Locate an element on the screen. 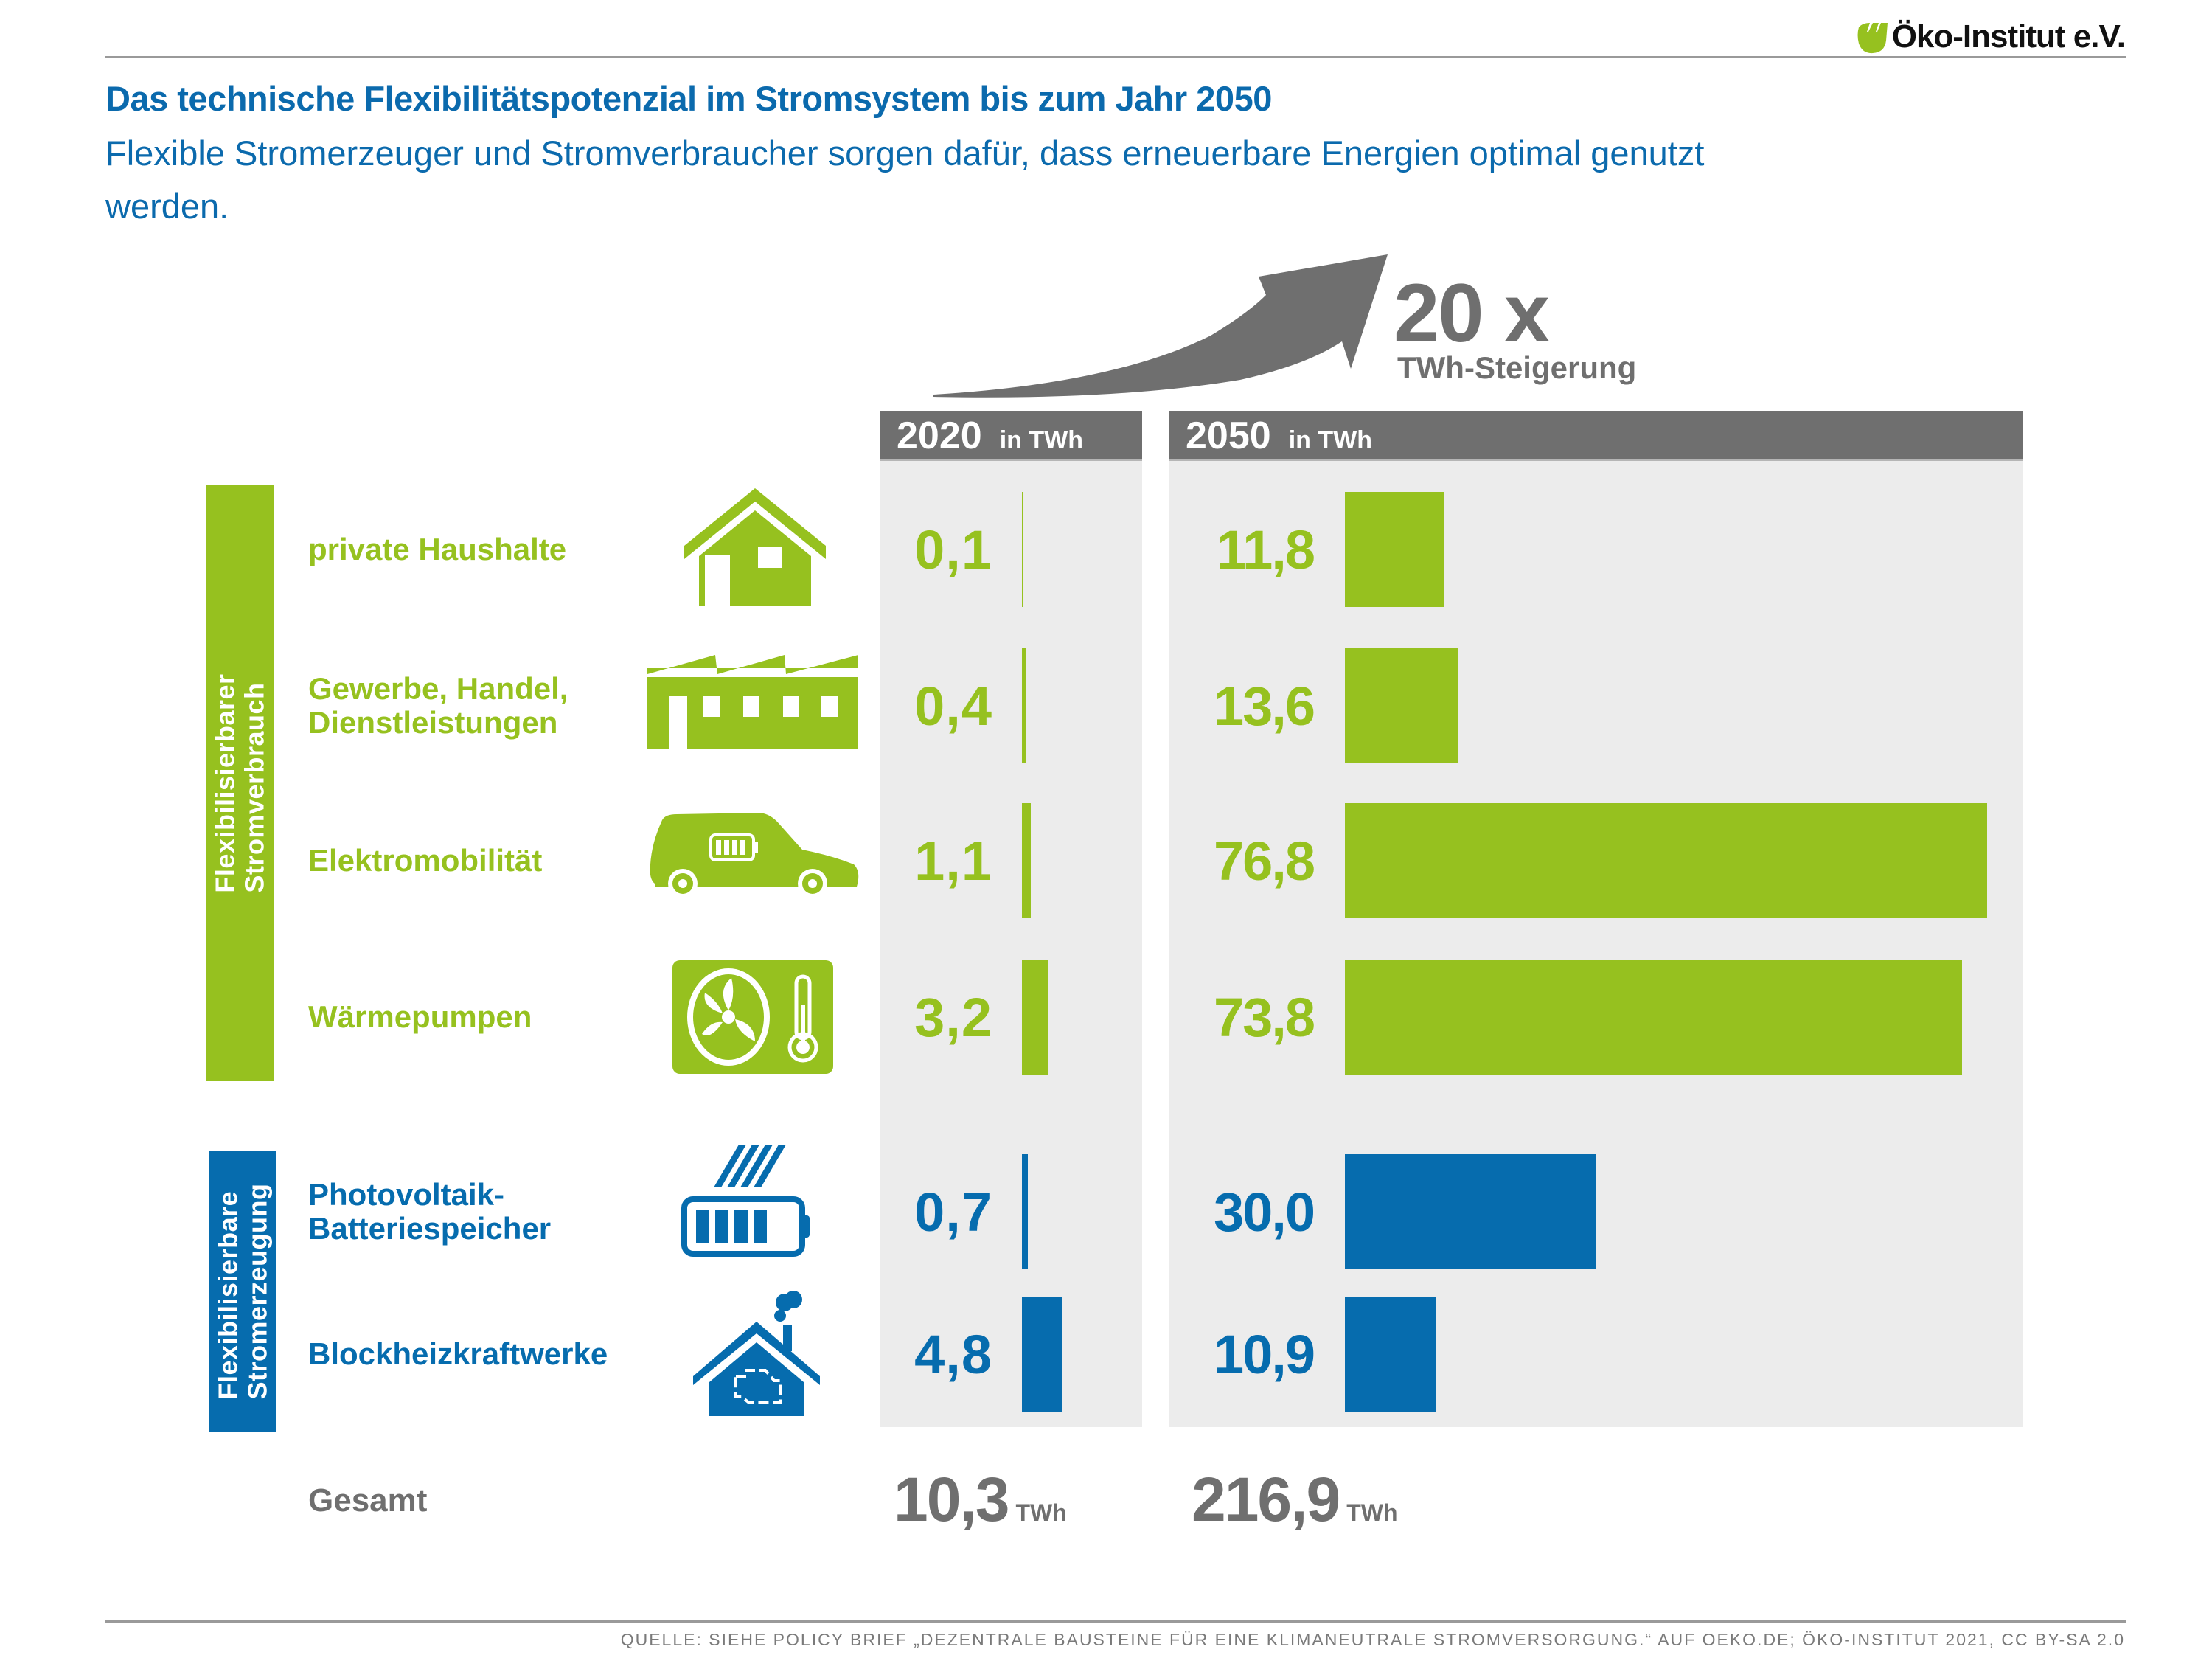 The width and height of the screenshot is (2212, 1655). column-header-2020: 2020 in TWh is located at coordinates (1011, 436).